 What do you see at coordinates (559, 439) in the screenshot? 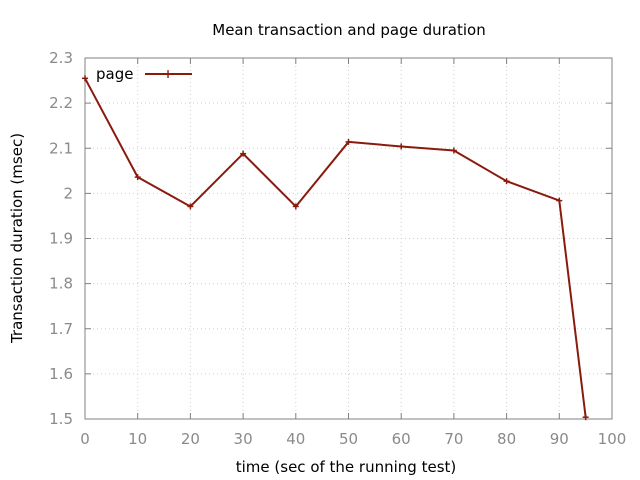
I see `x-tick-label: 90` at bounding box center [559, 439].